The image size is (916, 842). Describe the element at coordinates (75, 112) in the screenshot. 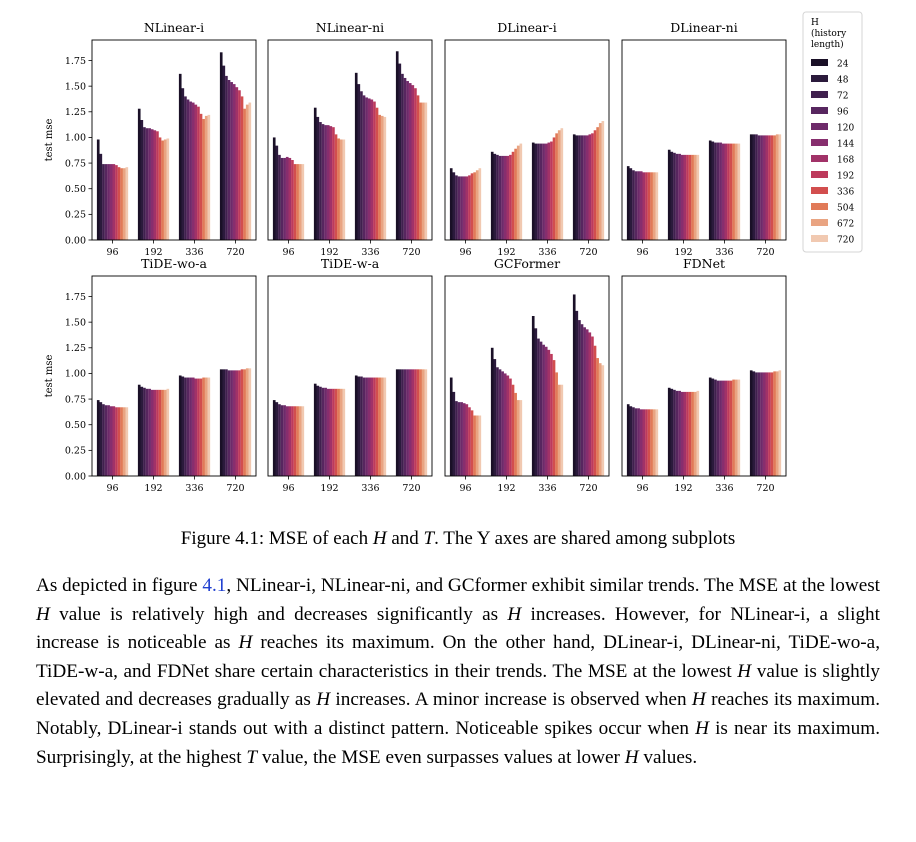

I see `y-tick-label: 1.25` at that location.